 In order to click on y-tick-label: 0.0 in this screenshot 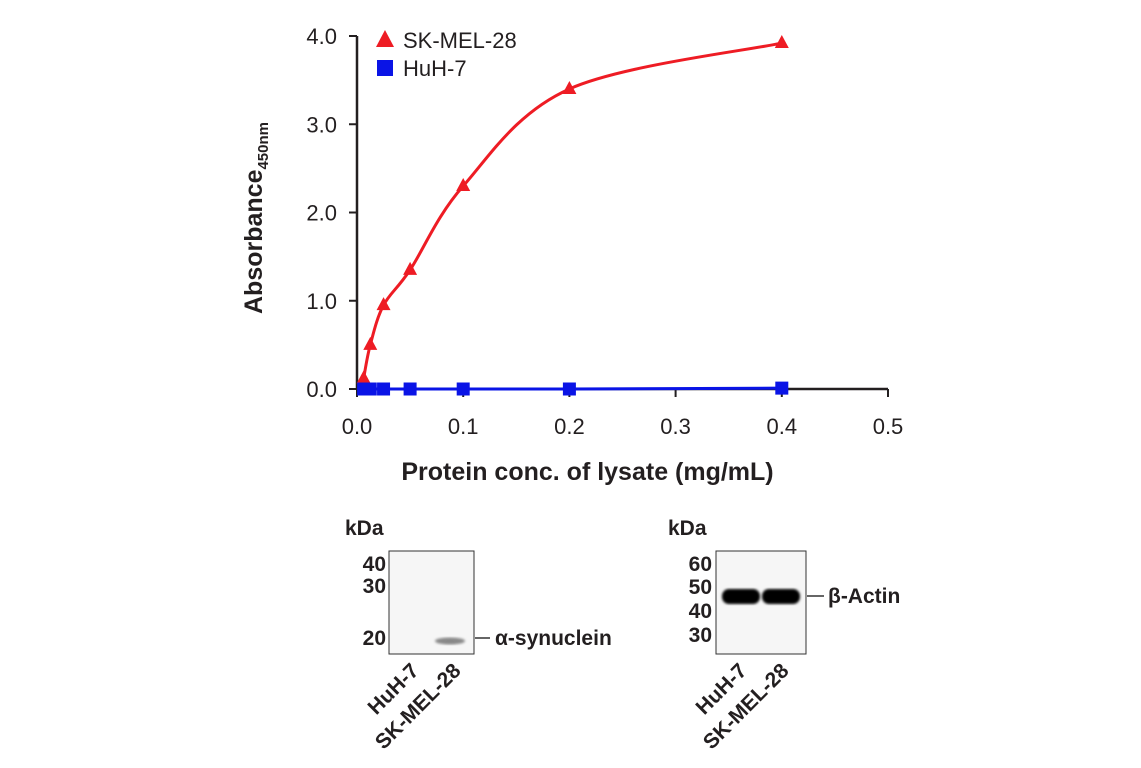, I will do `click(321, 389)`.